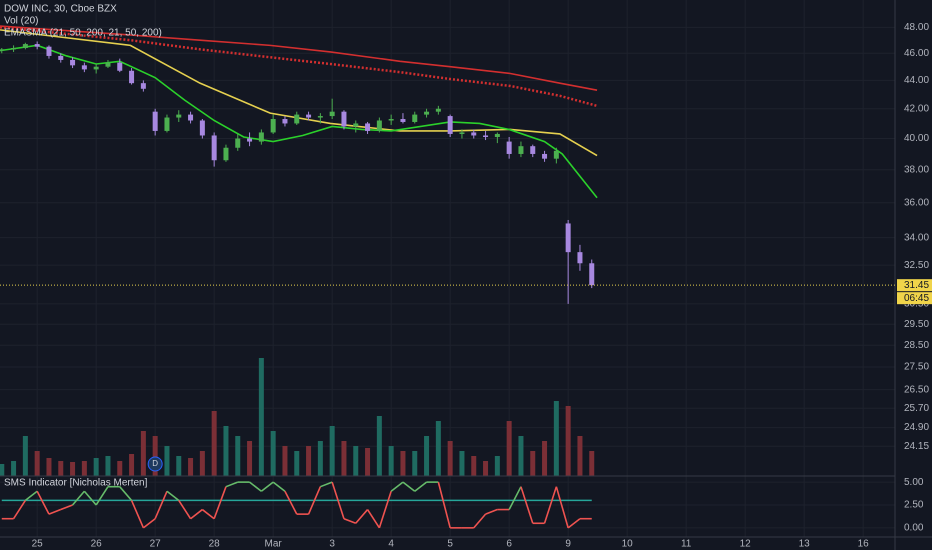 The image size is (932, 550). Describe the element at coordinates (299, 58) in the screenshot. I see `moving-average` at that location.